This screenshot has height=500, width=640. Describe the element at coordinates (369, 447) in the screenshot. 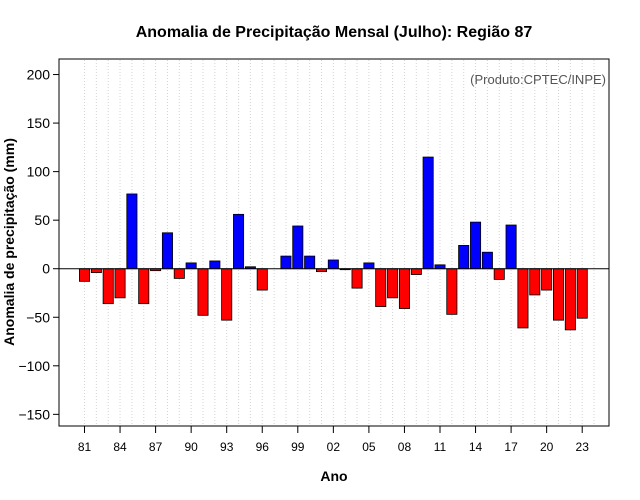

I see `x-tick-label: 05` at that location.